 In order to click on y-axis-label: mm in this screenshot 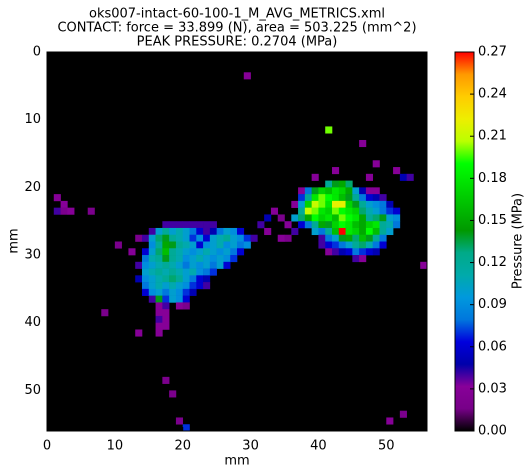, I will do `click(14, 240)`.